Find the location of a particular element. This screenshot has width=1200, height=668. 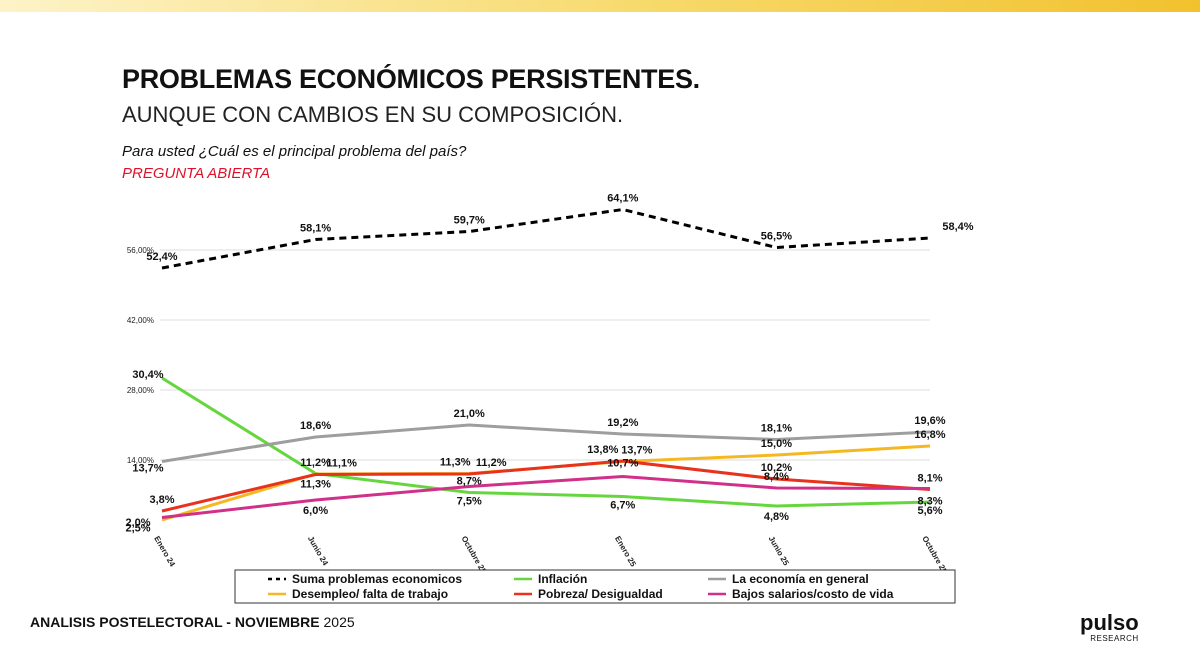

data-label: 16,8% is located at coordinates (929, 435).